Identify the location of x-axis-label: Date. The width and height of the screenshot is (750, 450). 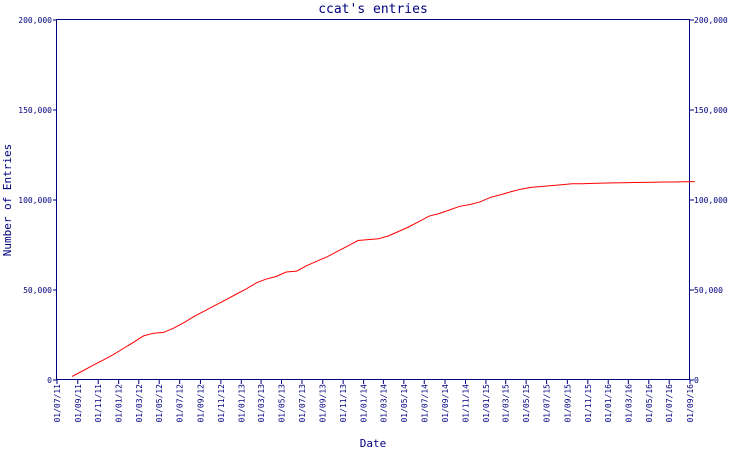
(373, 443).